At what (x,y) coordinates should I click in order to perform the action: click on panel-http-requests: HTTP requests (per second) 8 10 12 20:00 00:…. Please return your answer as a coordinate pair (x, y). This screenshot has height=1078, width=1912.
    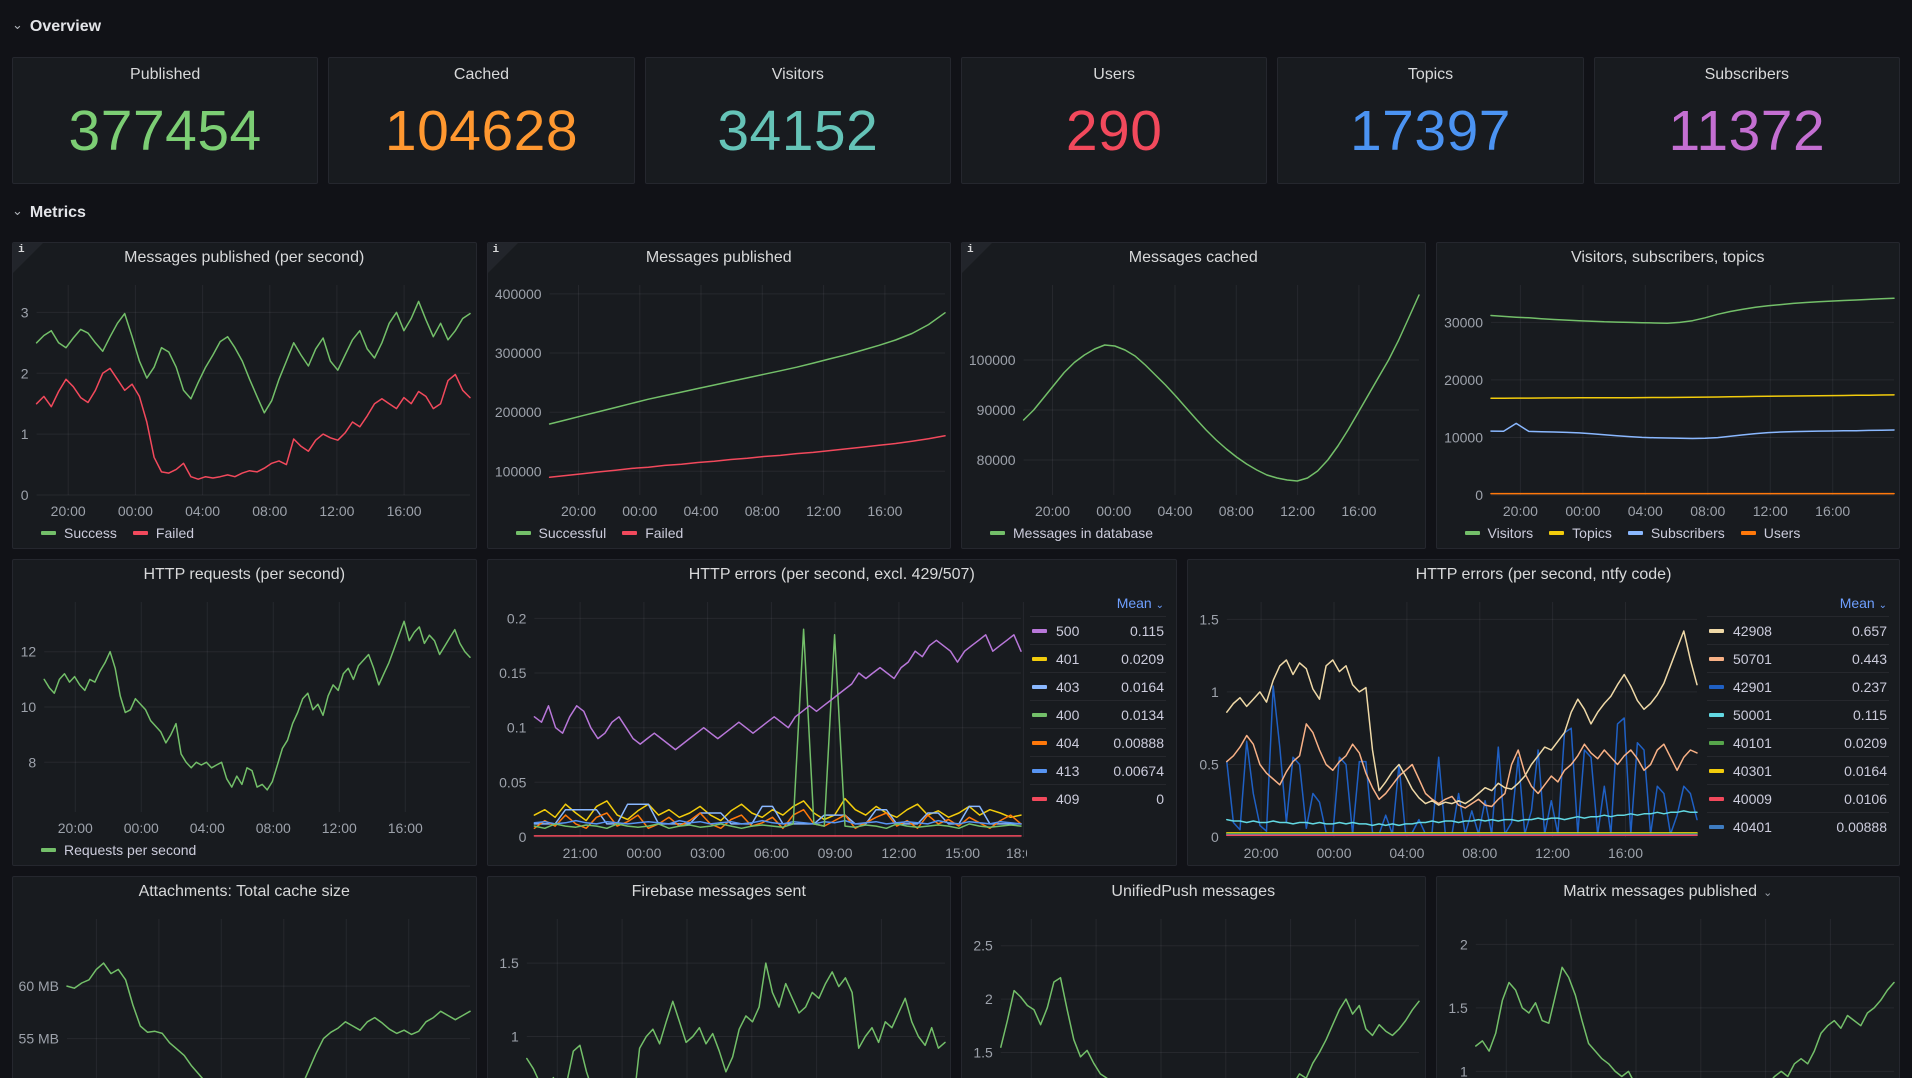
    Looking at the image, I should click on (244, 712).